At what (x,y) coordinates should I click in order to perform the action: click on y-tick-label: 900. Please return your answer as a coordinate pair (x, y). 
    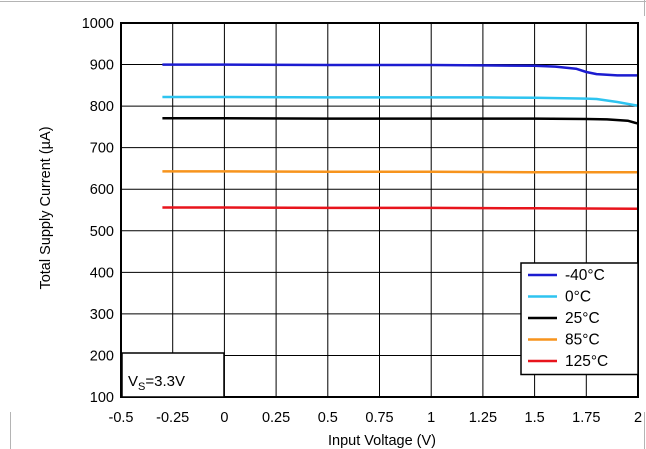
    Looking at the image, I should click on (102, 66).